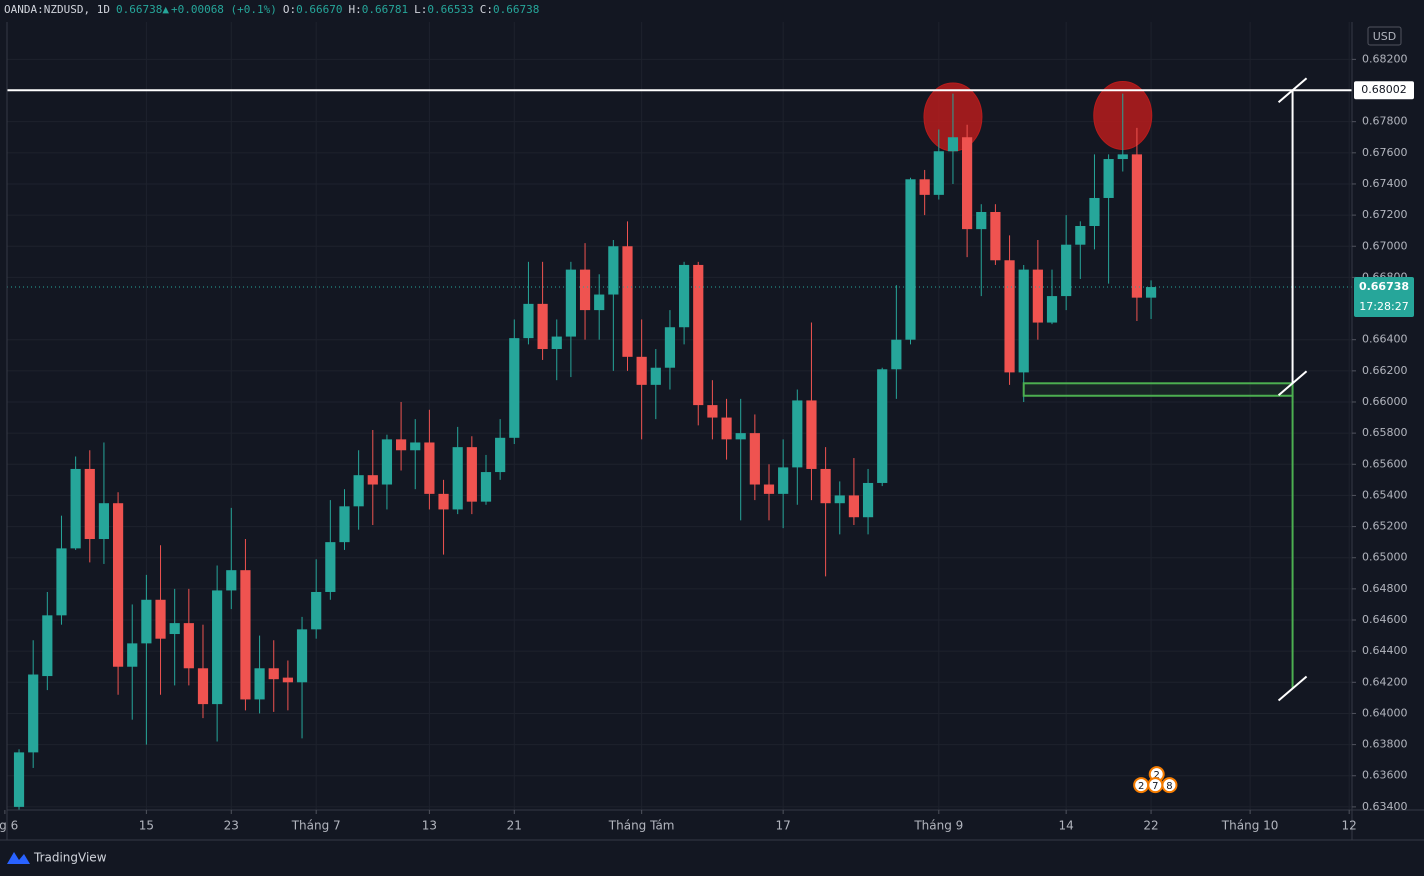 This screenshot has height=876, width=1424. I want to click on x-tick-label: 12, so click(1349, 826).